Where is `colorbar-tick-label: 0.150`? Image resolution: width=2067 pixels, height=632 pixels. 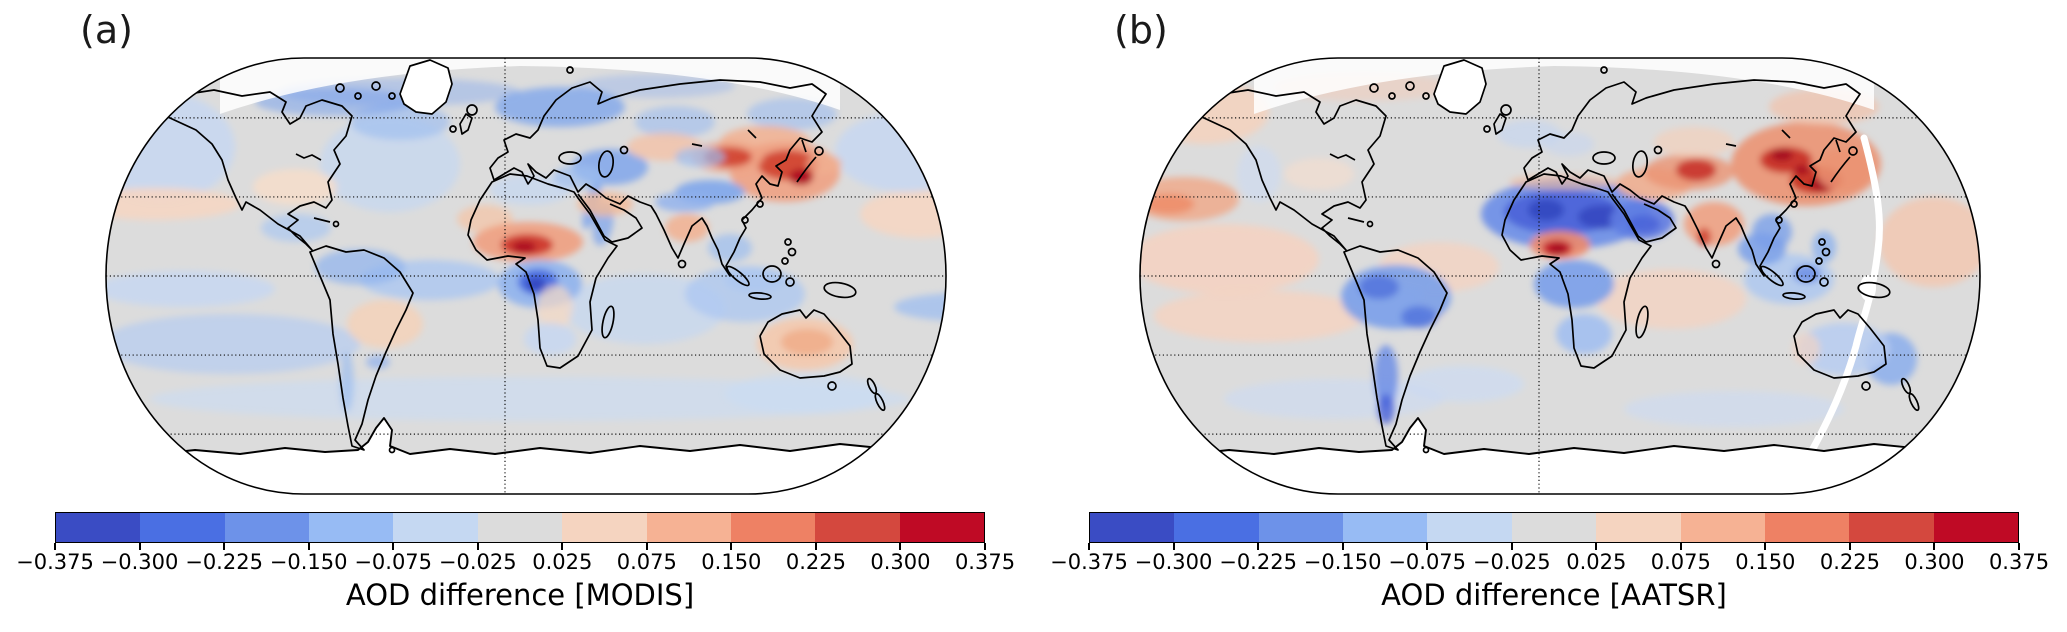
colorbar-tick-label: 0.150 is located at coordinates (731, 562).